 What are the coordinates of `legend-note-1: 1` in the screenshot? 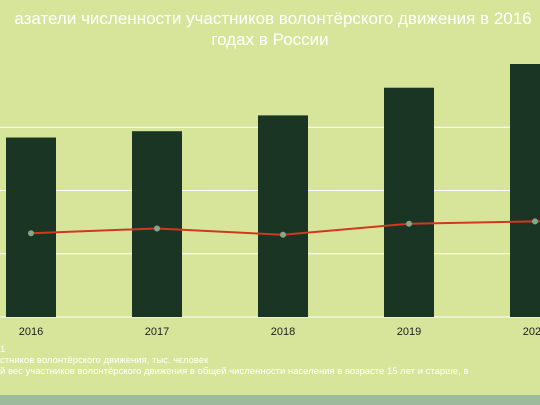 It's located at (3, 349).